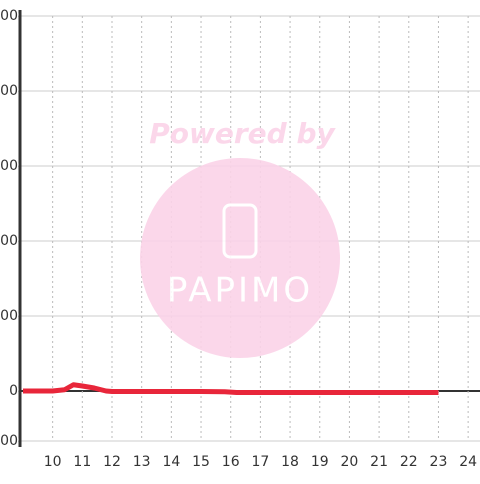  I want to click on y-tick-label: 150,000, so click(9, 16).